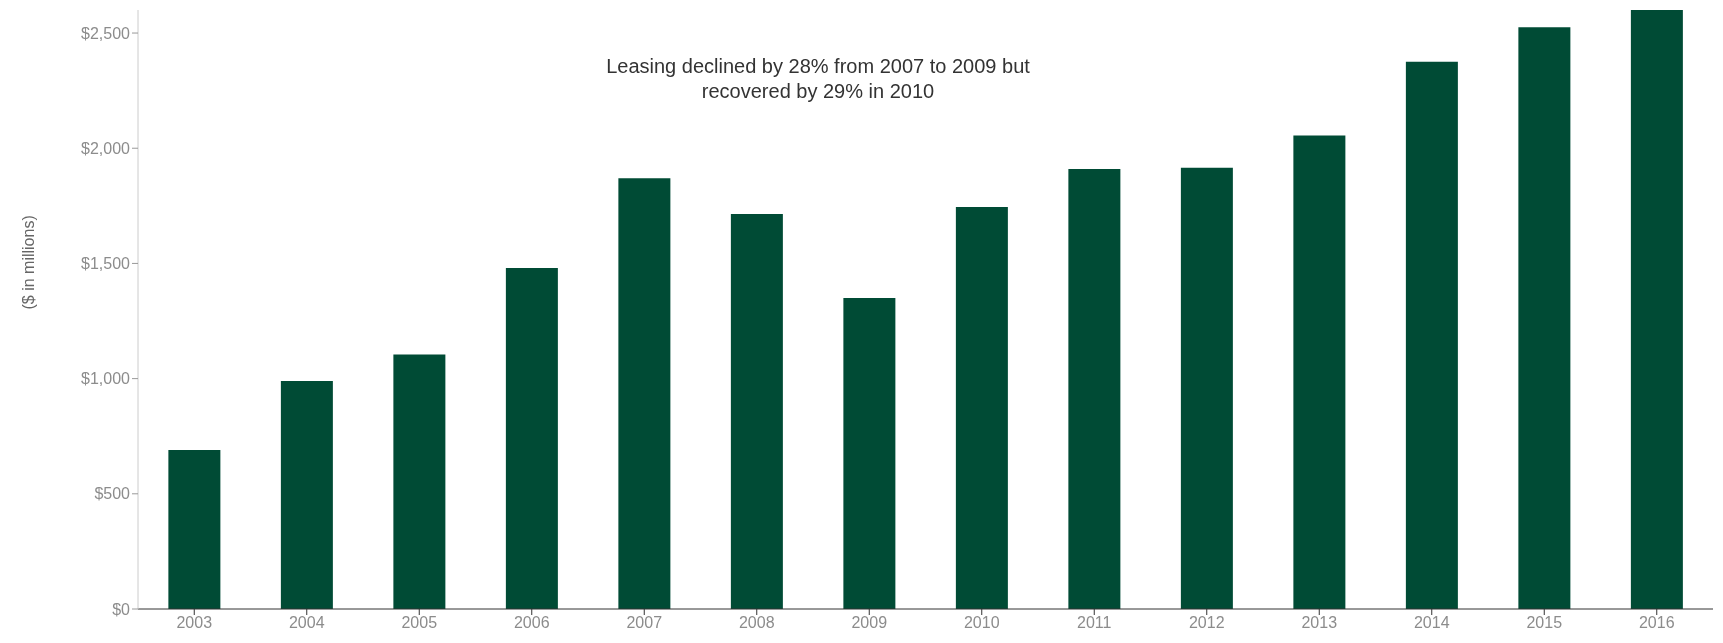  What do you see at coordinates (28, 262) in the screenshot?
I see `y-axis-title: ($ in millions)` at bounding box center [28, 262].